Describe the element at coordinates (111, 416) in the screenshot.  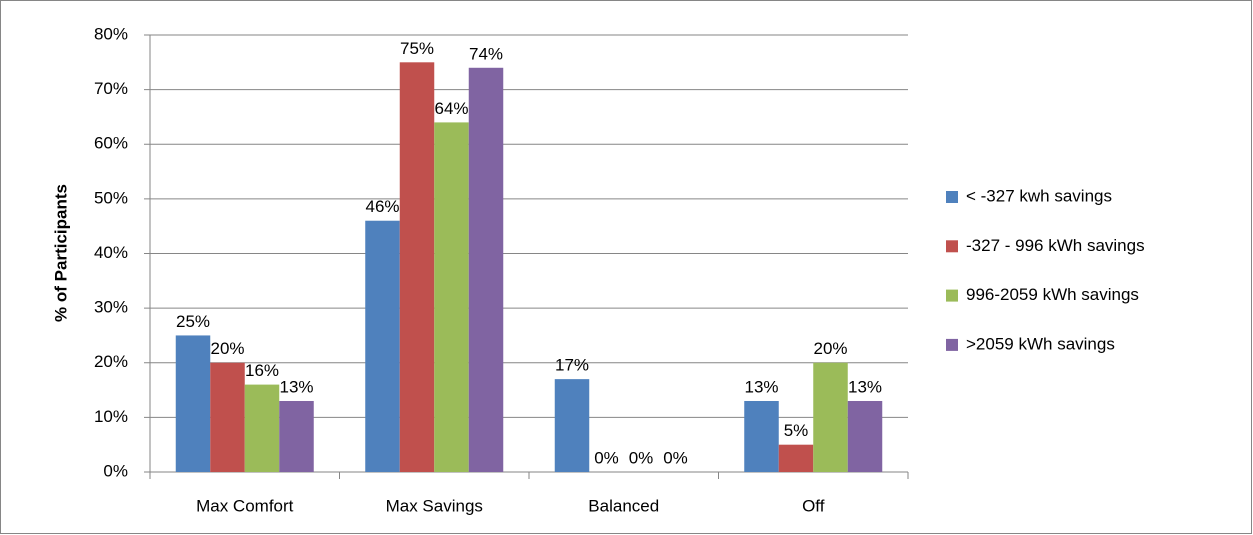
I see `y-tick-label: 10%` at that location.